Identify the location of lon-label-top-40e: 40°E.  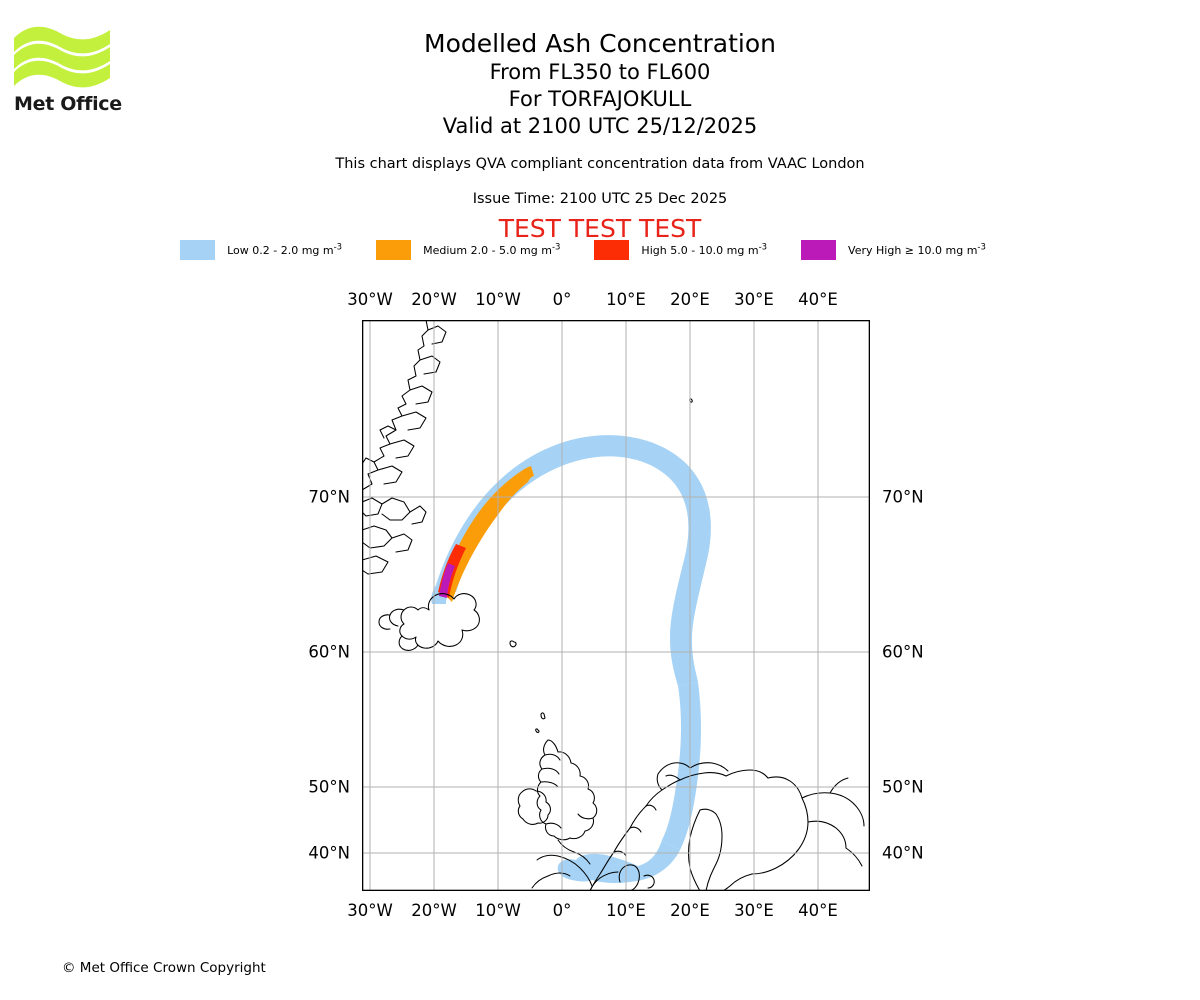
(818, 299).